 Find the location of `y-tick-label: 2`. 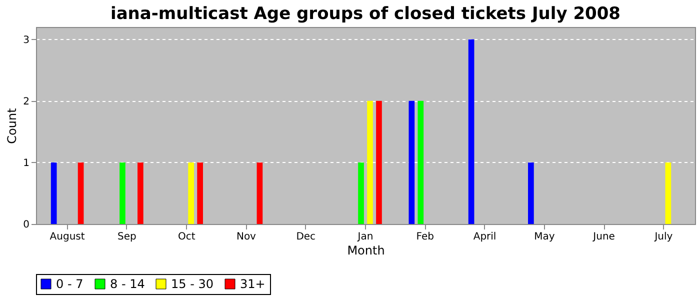

y-tick-label: 2 is located at coordinates (26, 102).